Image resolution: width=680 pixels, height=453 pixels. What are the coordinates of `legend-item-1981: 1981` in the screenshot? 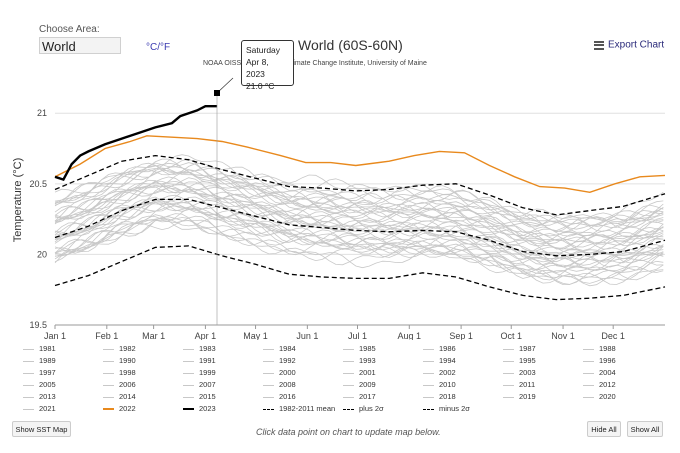 It's located at (39, 348).